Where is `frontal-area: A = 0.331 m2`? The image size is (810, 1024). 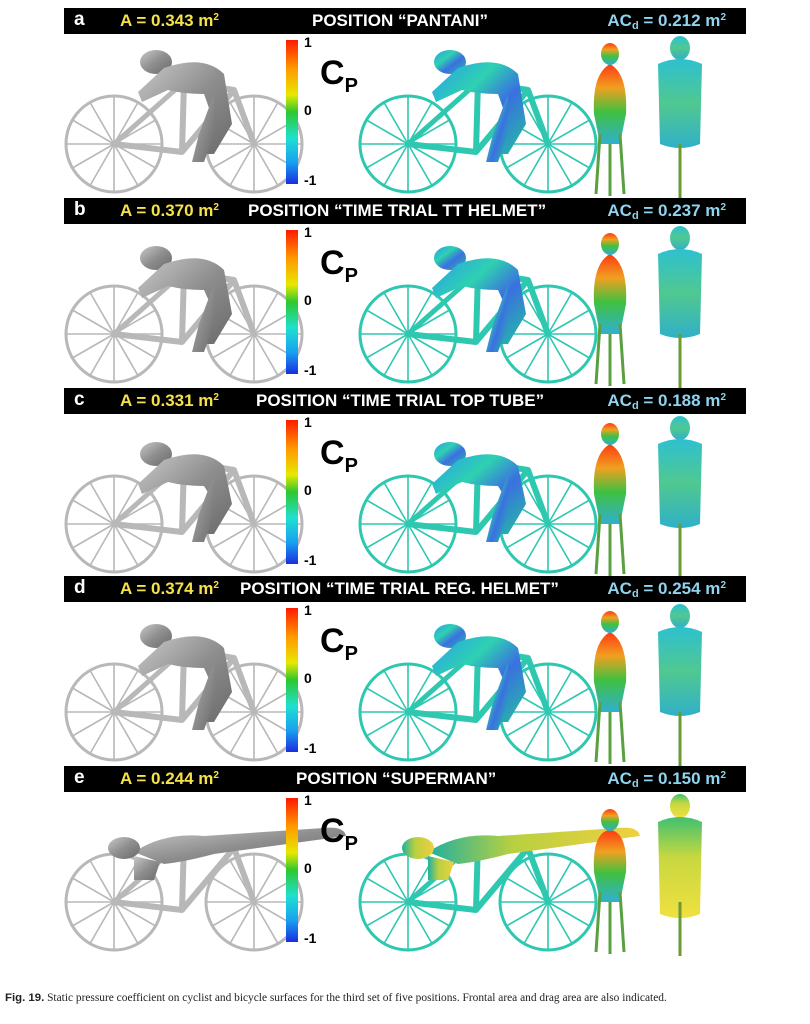
frontal-area: A = 0.331 m2 is located at coordinates (169, 400).